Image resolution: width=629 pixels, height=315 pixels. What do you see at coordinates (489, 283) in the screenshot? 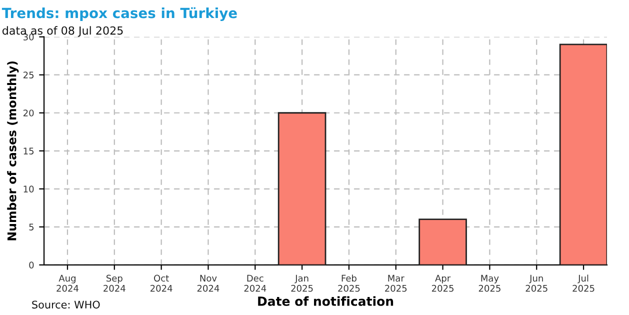
I see `x-tick-label: May 2025` at bounding box center [489, 283].